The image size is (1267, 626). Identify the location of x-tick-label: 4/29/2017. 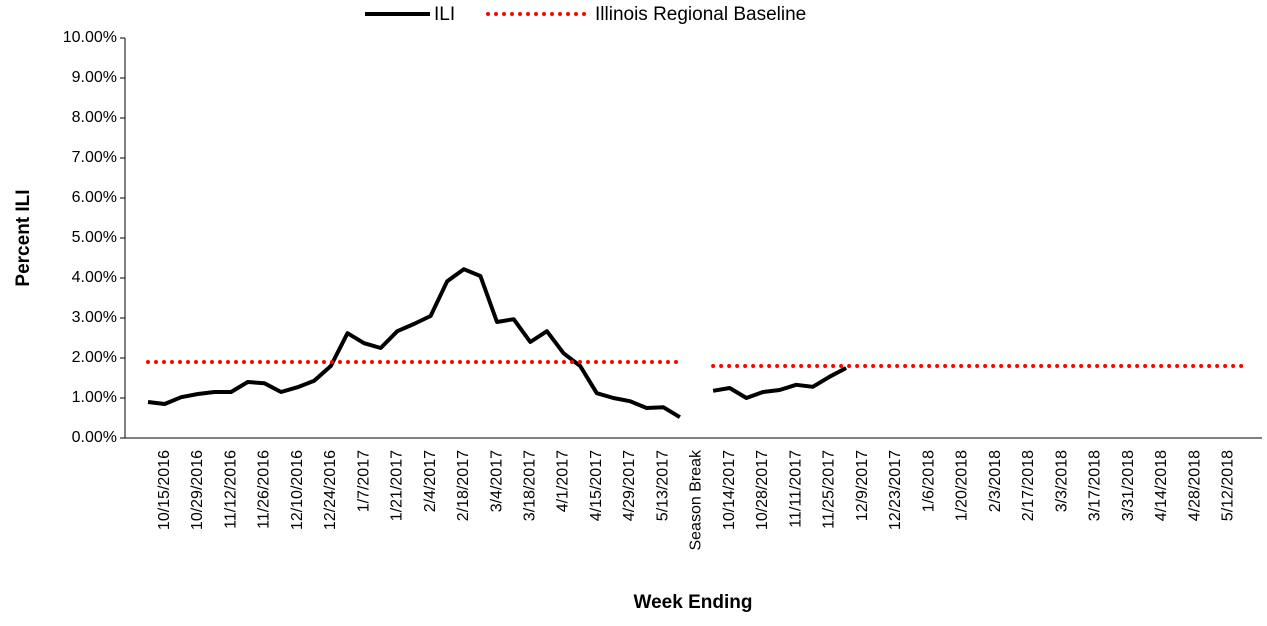
(629, 485).